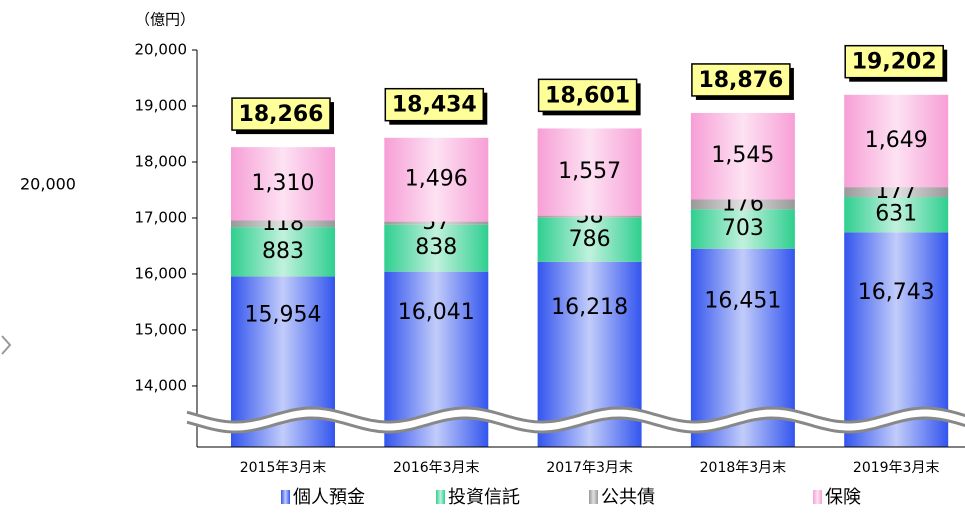 Image resolution: width=965 pixels, height=513 pixels. What do you see at coordinates (161, 217) in the screenshot?
I see `y-tick-label: 17,000` at bounding box center [161, 217].